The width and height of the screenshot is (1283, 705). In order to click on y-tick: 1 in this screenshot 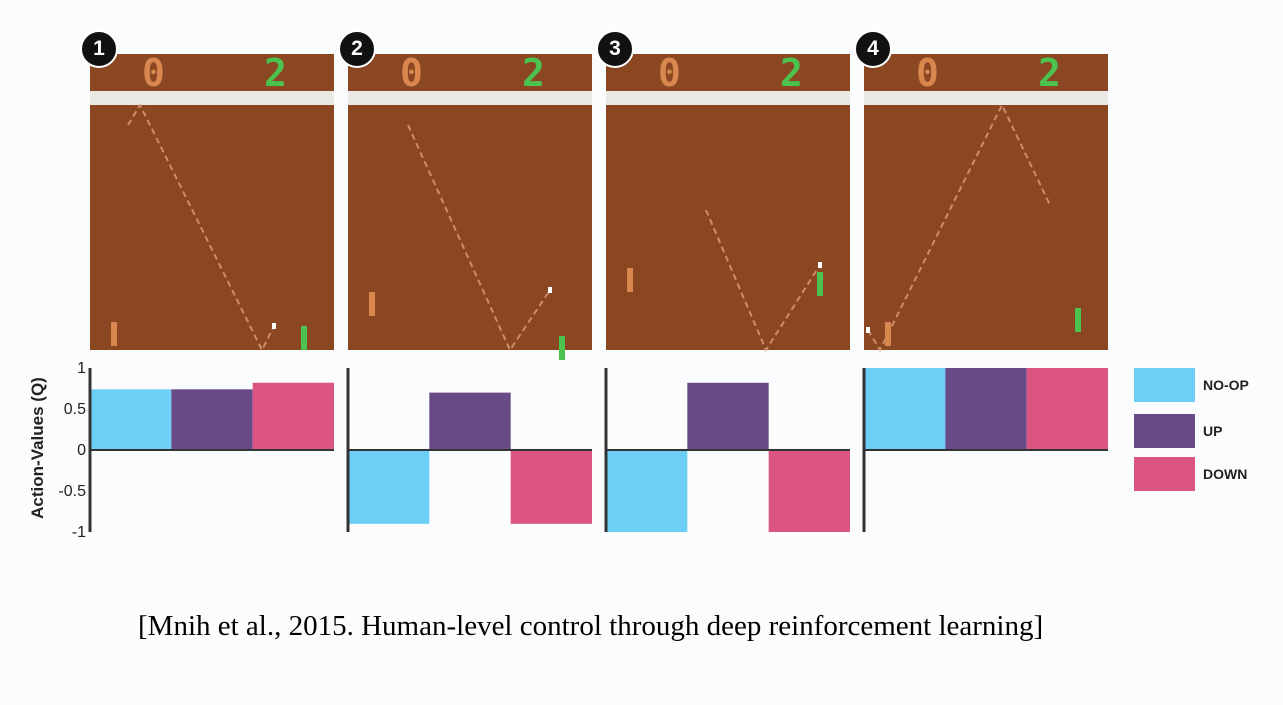, I will do `click(81, 368)`.